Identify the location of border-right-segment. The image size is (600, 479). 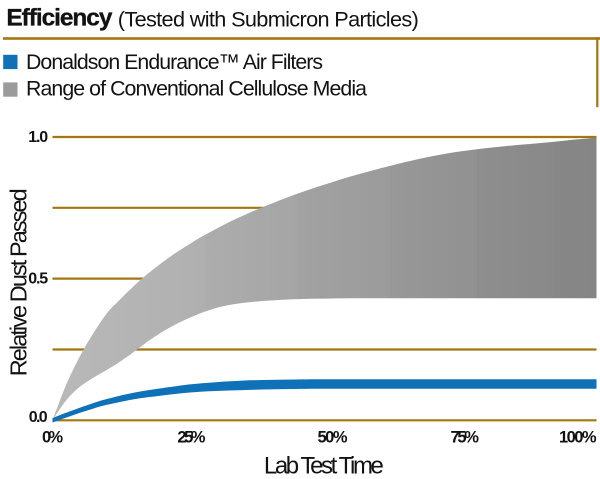
(597, 72).